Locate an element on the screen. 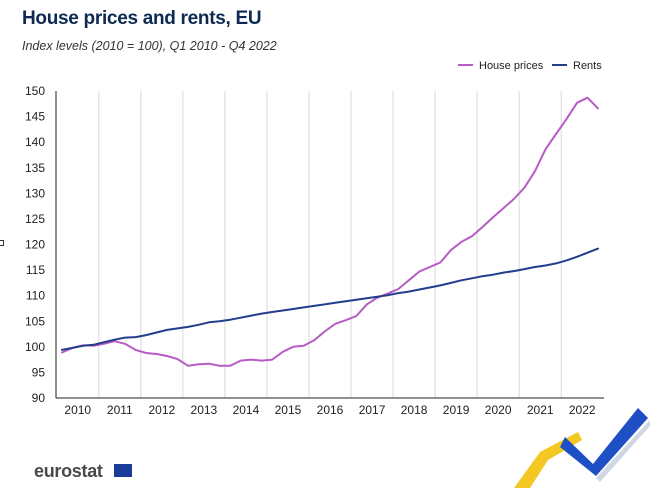 The width and height of the screenshot is (650, 488). y-tick-label: 110 is located at coordinates (35, 296).